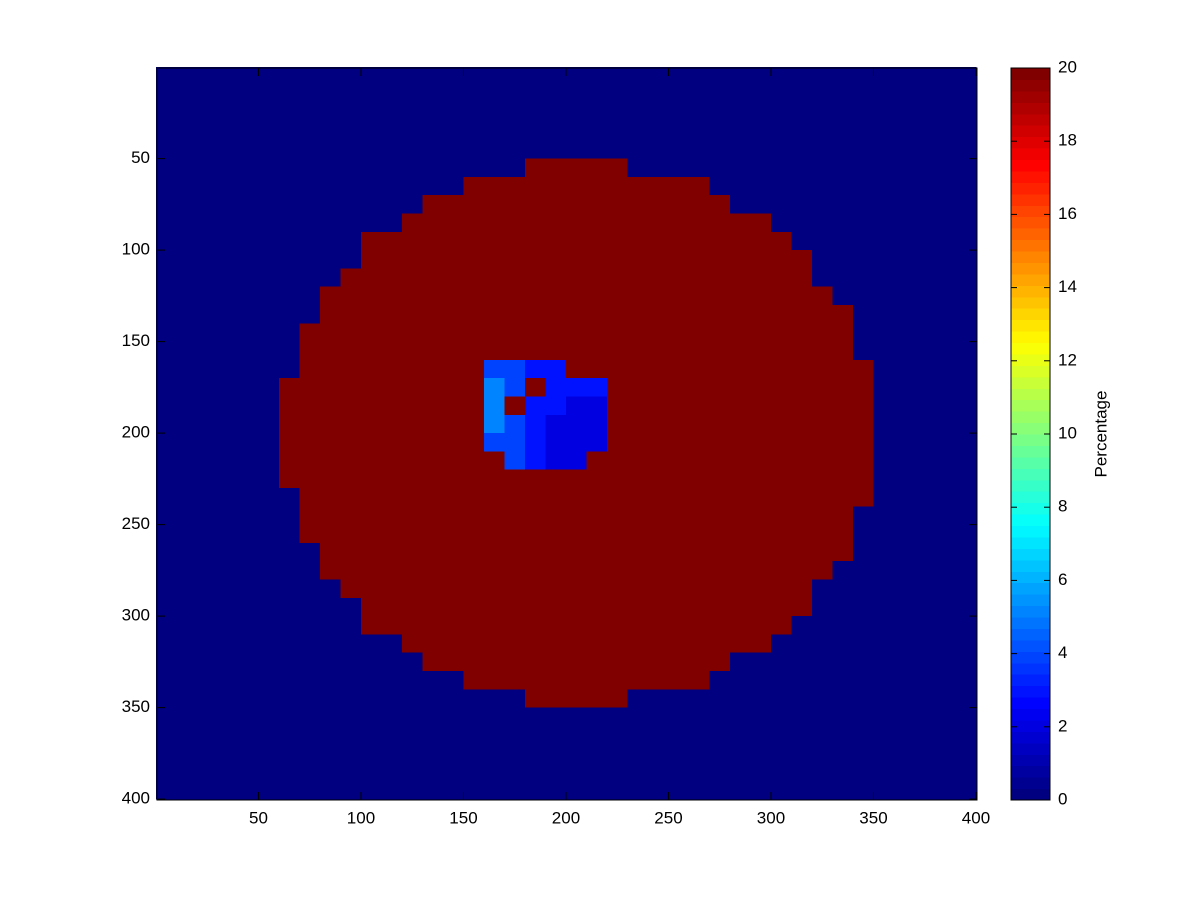  Describe the element at coordinates (771, 817) in the screenshot. I see `x-tick-label: 300` at that location.